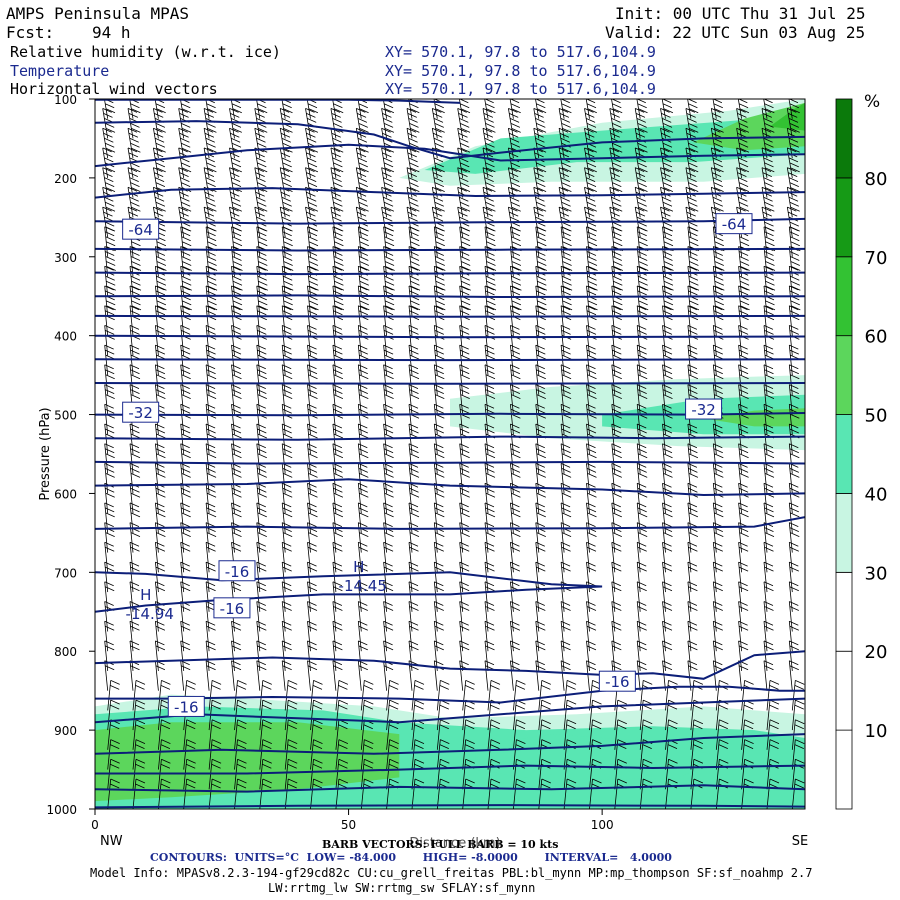 The image size is (900, 900). What do you see at coordinates (861, 454) in the screenshot?
I see `colorbar: 10 20 30 40 50 60 70 80` at bounding box center [861, 454].